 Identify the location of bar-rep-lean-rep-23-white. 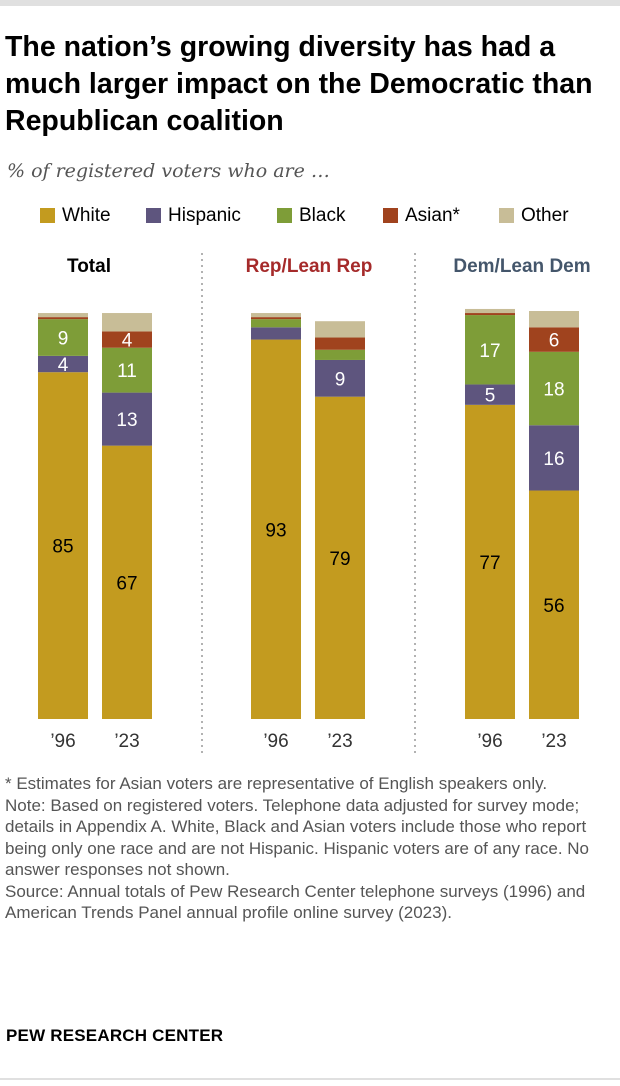
(340, 557).